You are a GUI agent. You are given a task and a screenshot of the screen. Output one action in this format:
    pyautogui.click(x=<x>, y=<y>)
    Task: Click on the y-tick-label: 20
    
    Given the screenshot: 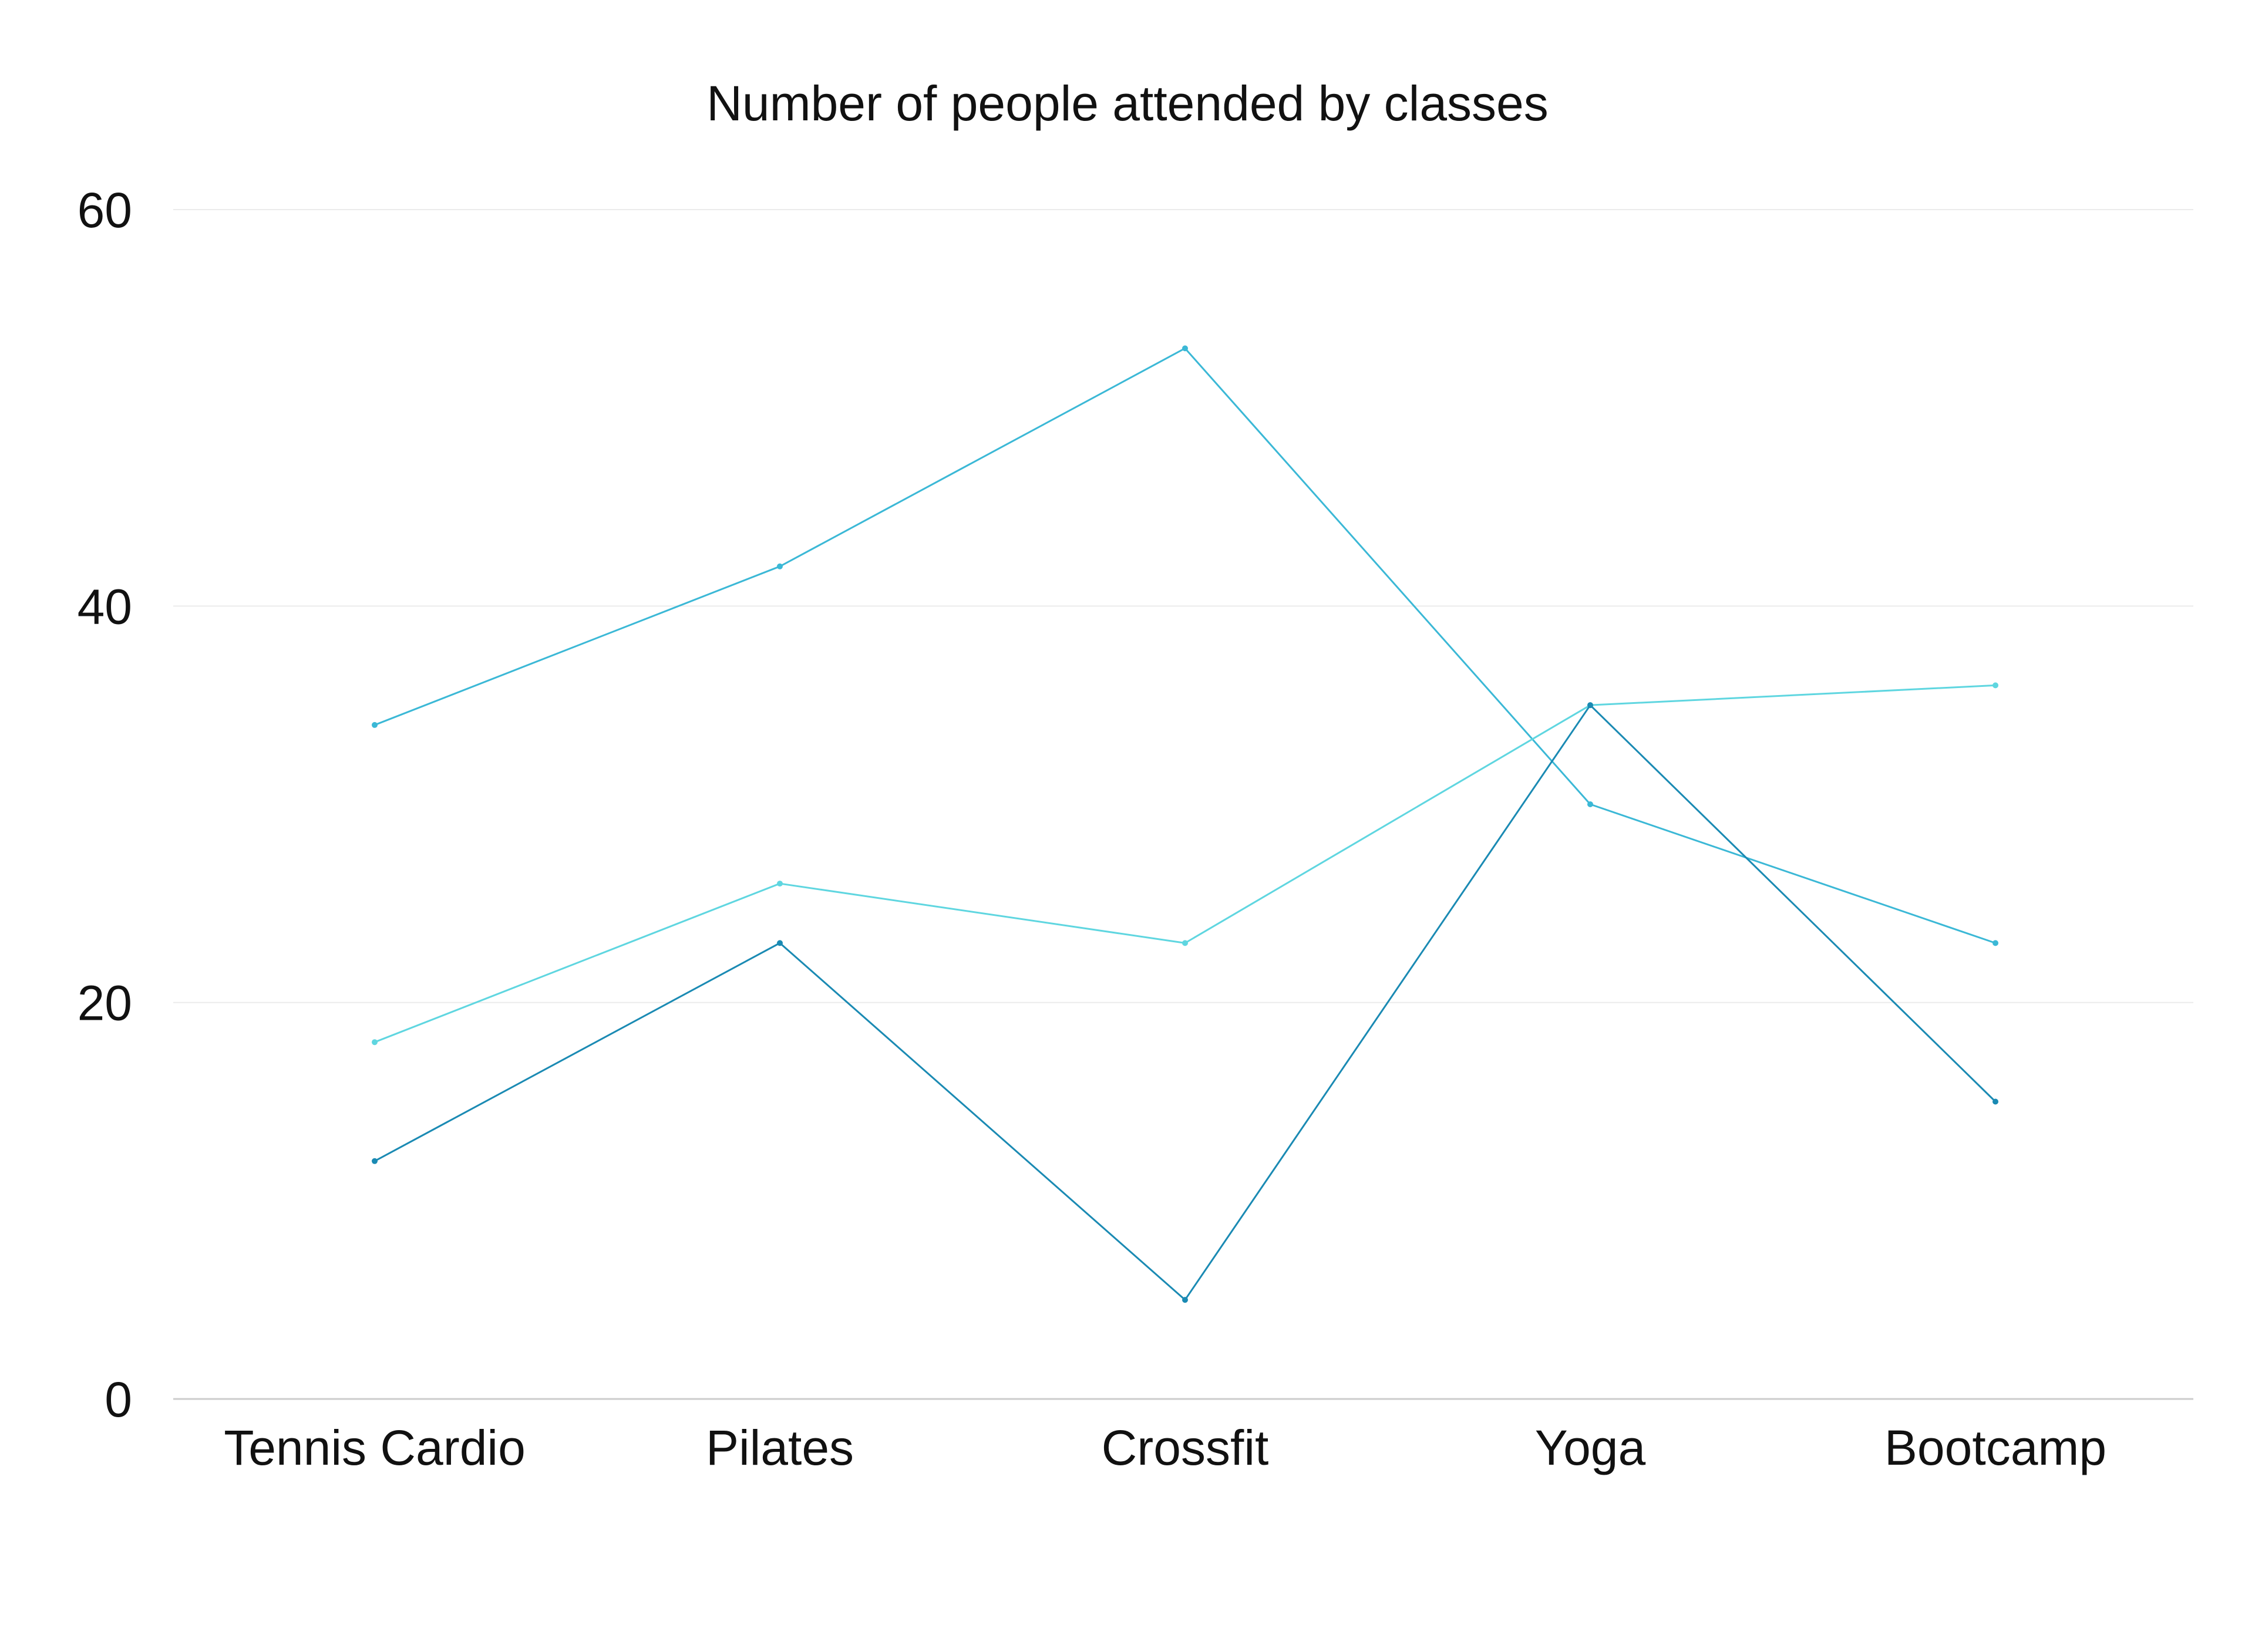 What is the action you would take?
    pyautogui.click(x=105, y=1003)
    